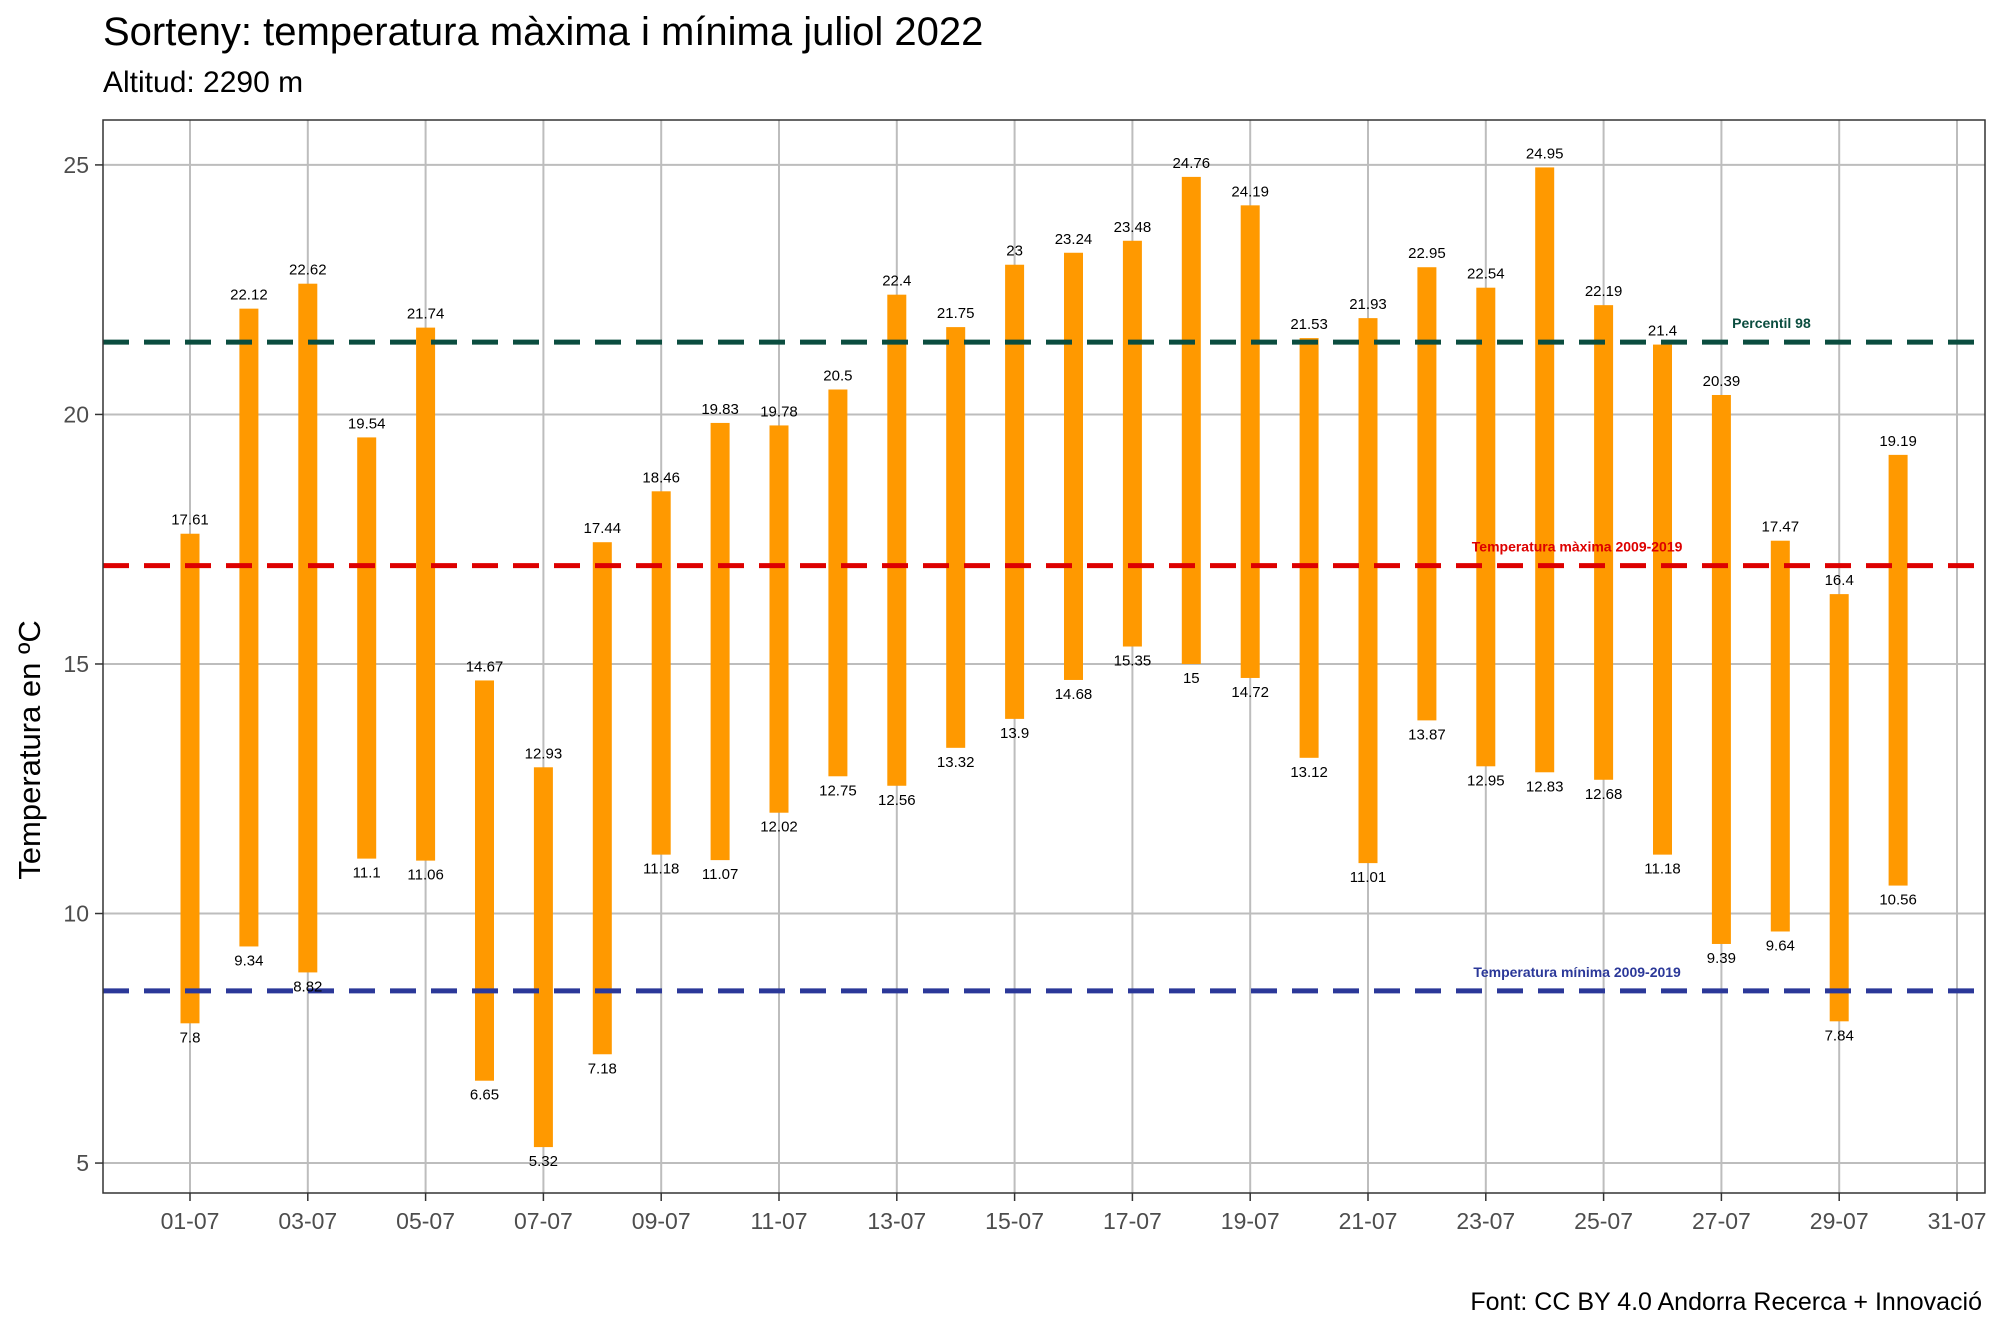 This screenshot has width=2000, height=1333. Describe the element at coordinates (779, 827) in the screenshot. I see `min-value-label: 12.02` at that location.